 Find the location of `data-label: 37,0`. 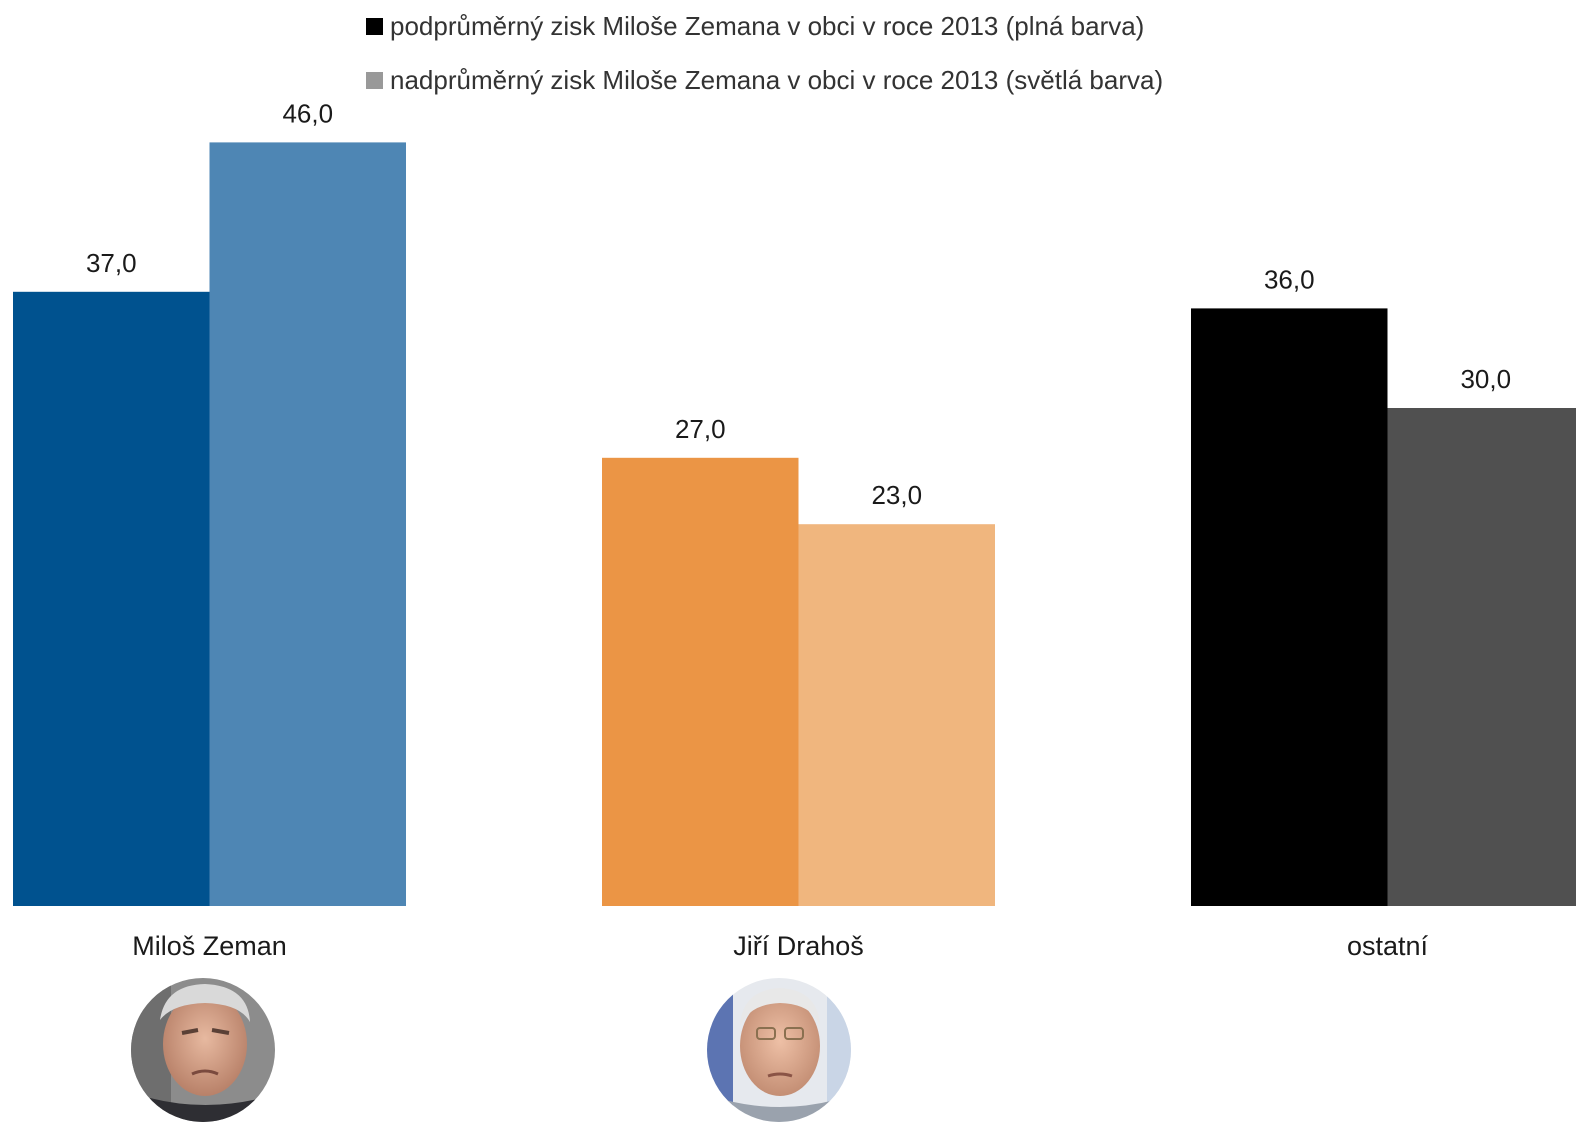

data-label: 37,0 is located at coordinates (111, 263).